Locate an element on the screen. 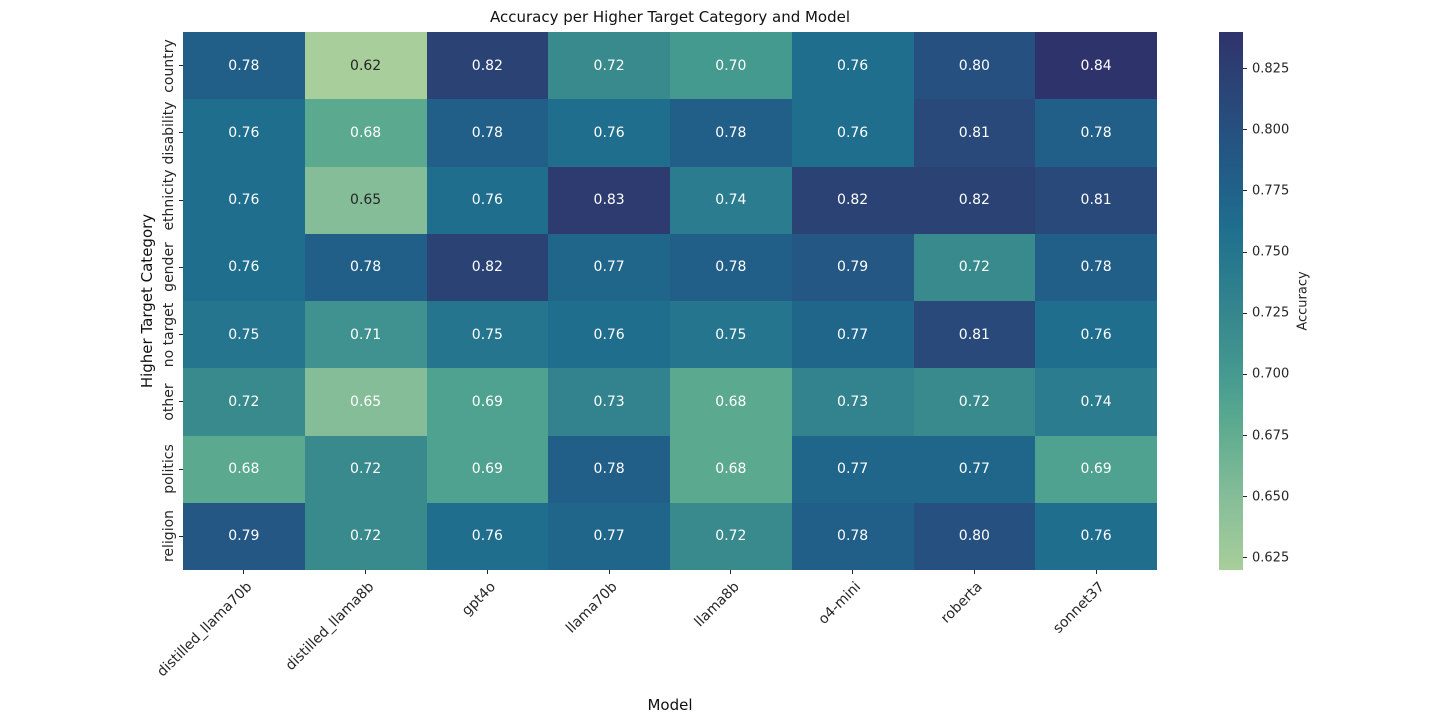 The height and width of the screenshot is (719, 1440). colorbar-tick-label: 0.725 is located at coordinates (1271, 313).